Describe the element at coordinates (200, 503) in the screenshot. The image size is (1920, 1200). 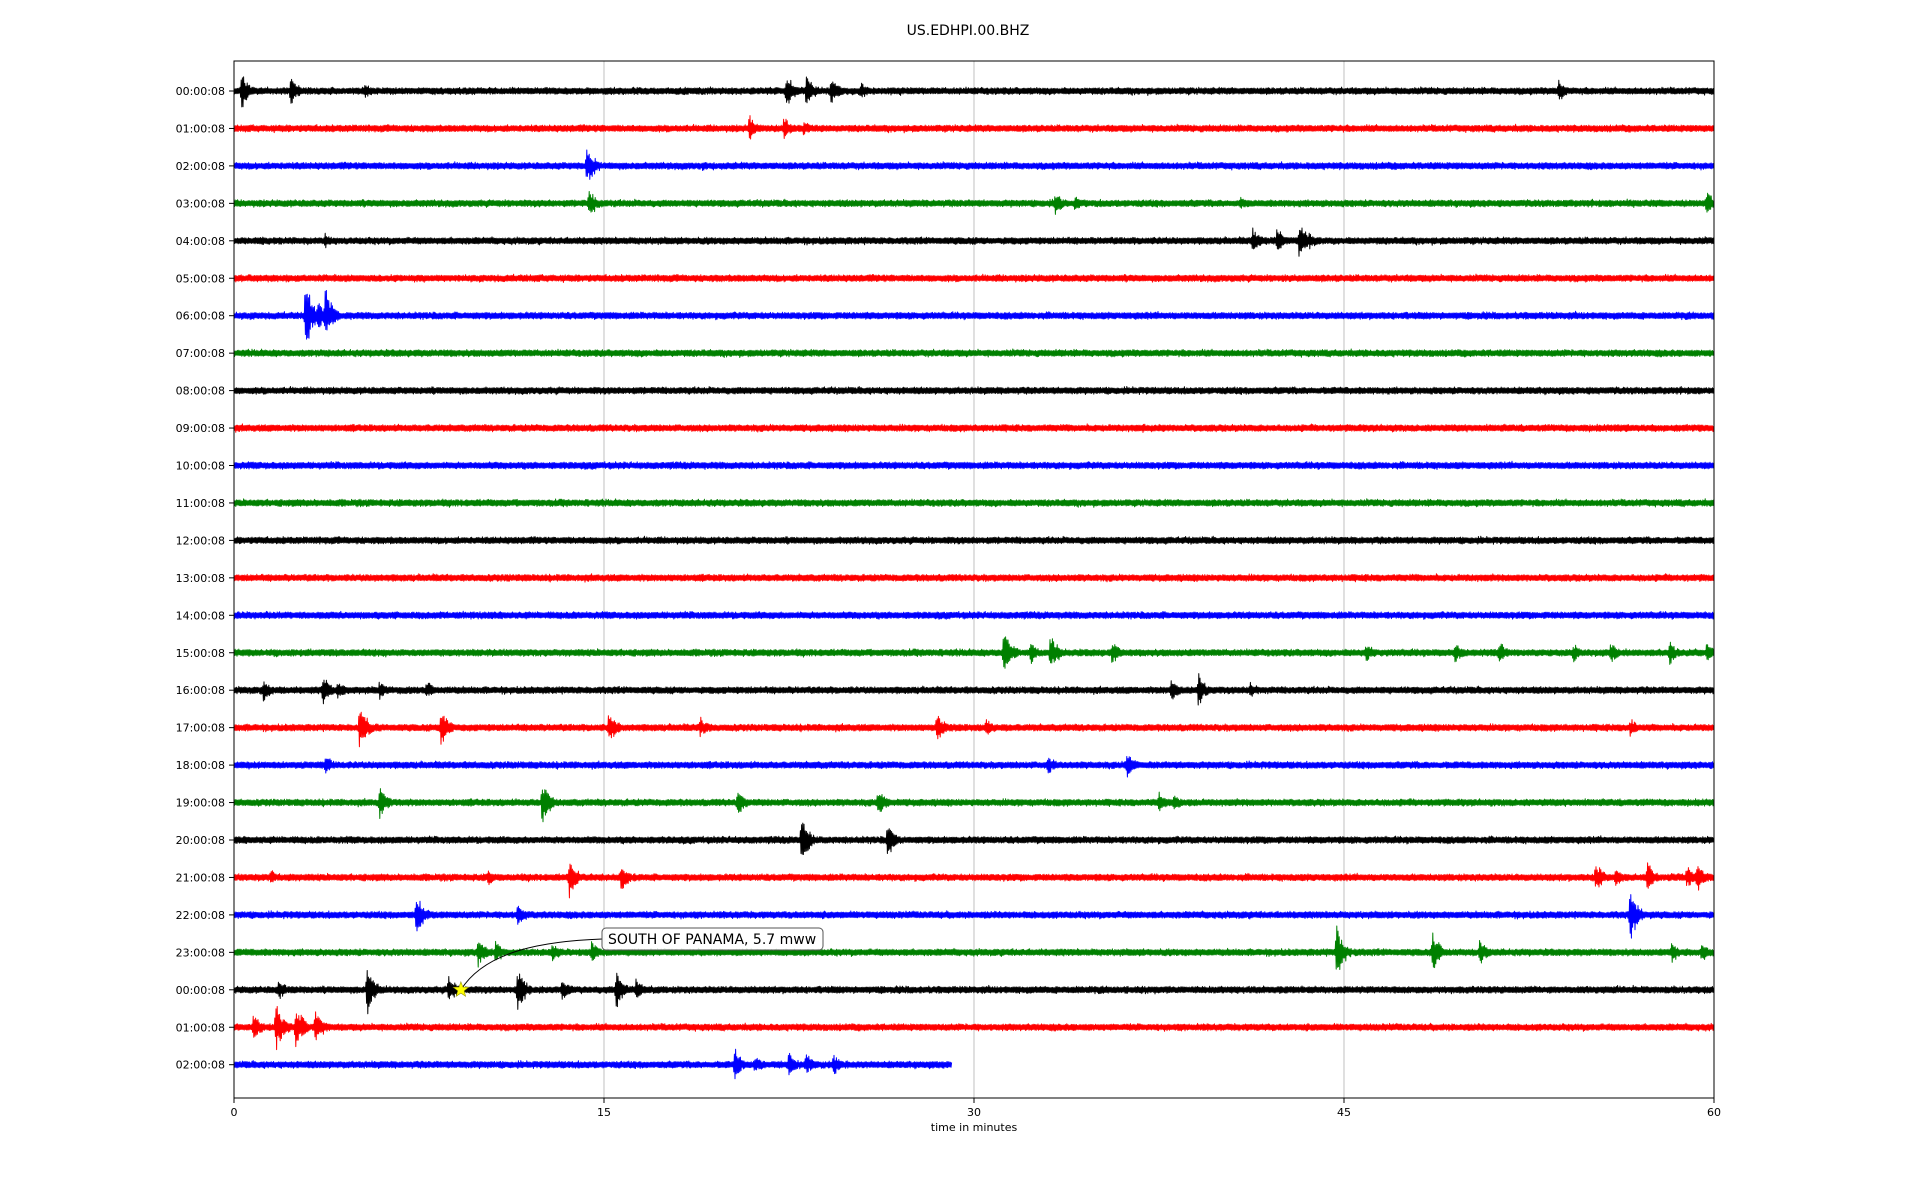
I see `row-time-label: 11:00:08` at that location.